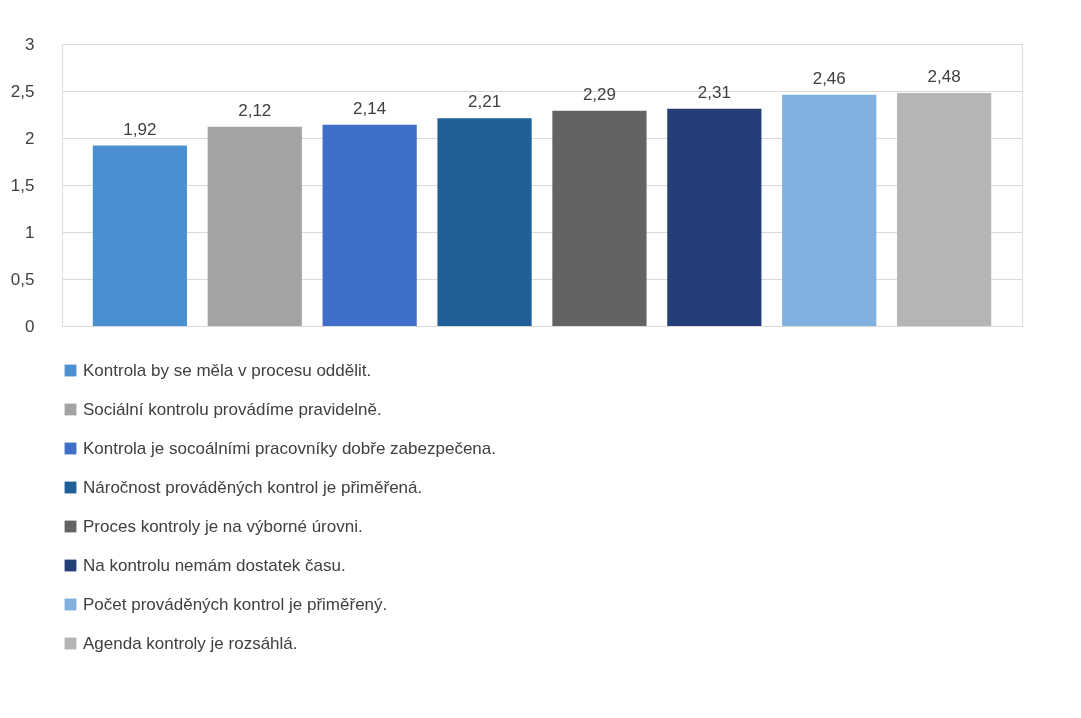 This screenshot has height=718, width=1081. I want to click on y-tick-label: 2, so click(30, 138).